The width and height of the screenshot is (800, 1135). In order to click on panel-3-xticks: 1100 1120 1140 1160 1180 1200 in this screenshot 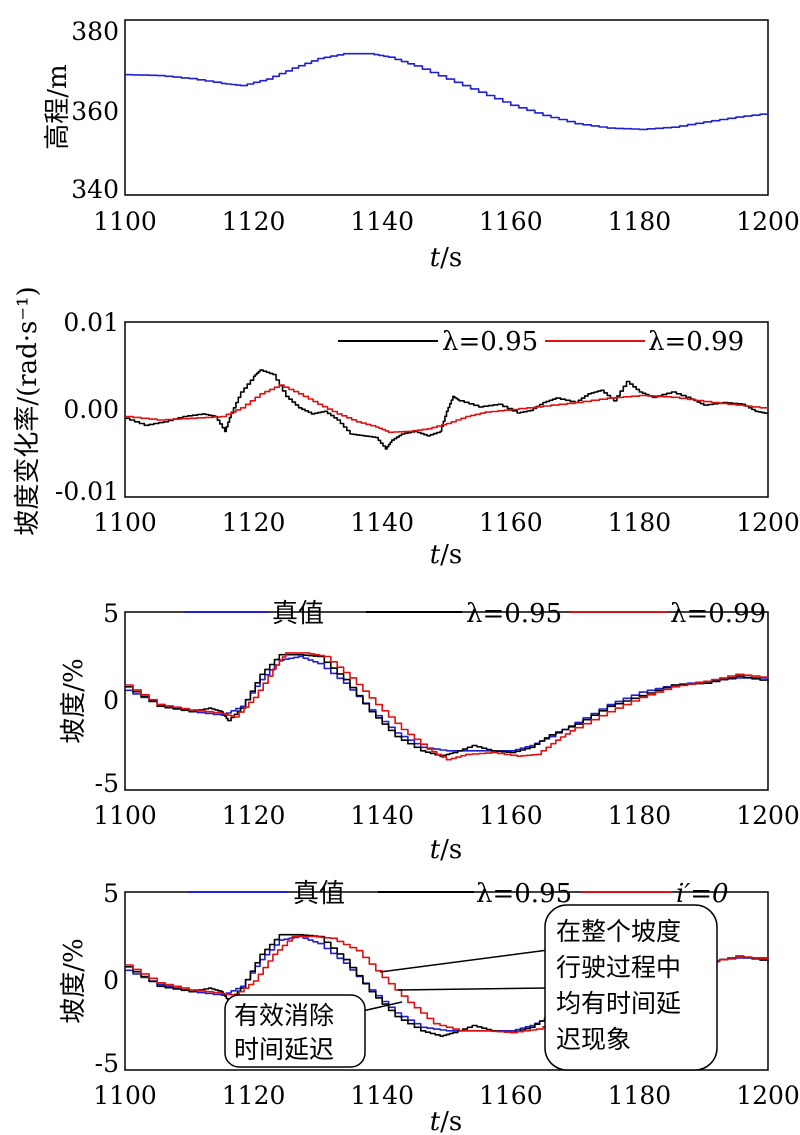, I will do `click(446, 815)`.